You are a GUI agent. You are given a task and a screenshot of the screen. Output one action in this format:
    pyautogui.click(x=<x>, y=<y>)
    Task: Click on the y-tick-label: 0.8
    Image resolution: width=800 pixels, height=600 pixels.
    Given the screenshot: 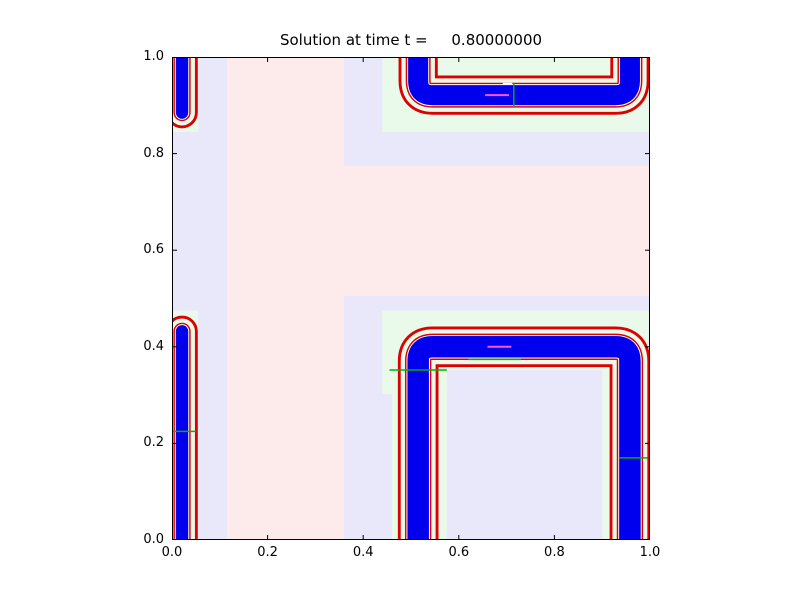 What is the action you would take?
    pyautogui.click(x=153, y=153)
    